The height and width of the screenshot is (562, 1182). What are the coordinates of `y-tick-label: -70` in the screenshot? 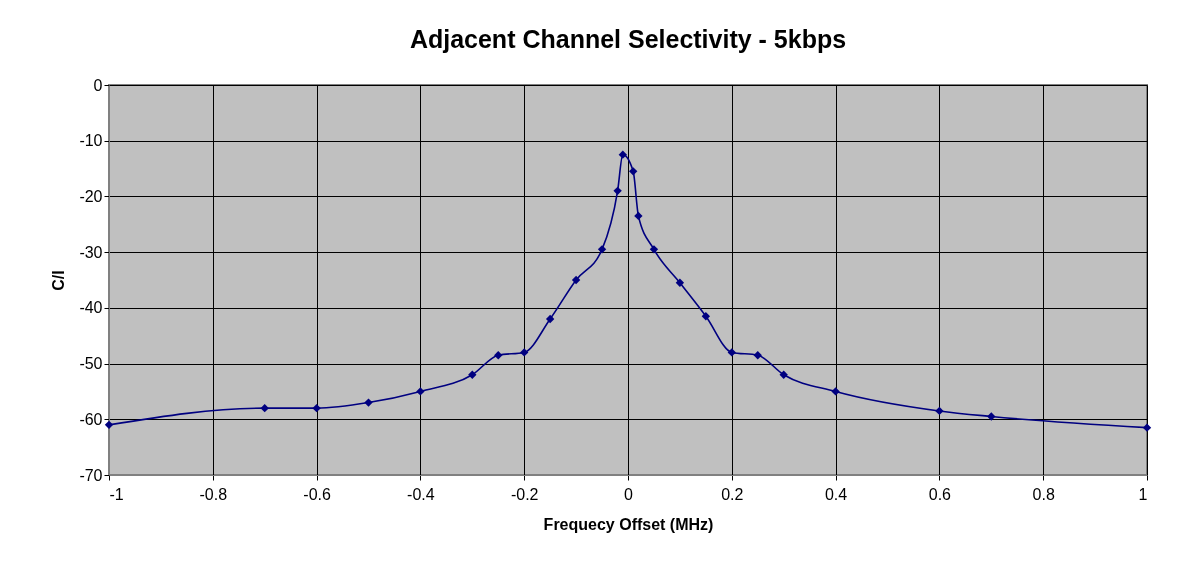 It's located at (91, 475).